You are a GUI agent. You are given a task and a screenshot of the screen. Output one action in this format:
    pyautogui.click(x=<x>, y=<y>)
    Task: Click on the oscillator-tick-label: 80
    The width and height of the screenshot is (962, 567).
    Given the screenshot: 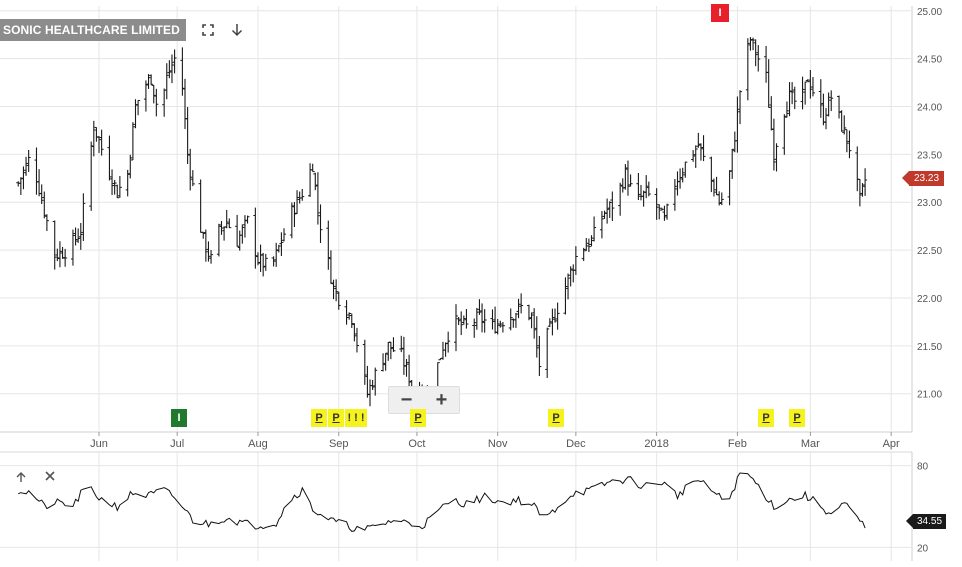 What is the action you would take?
    pyautogui.click(x=923, y=467)
    